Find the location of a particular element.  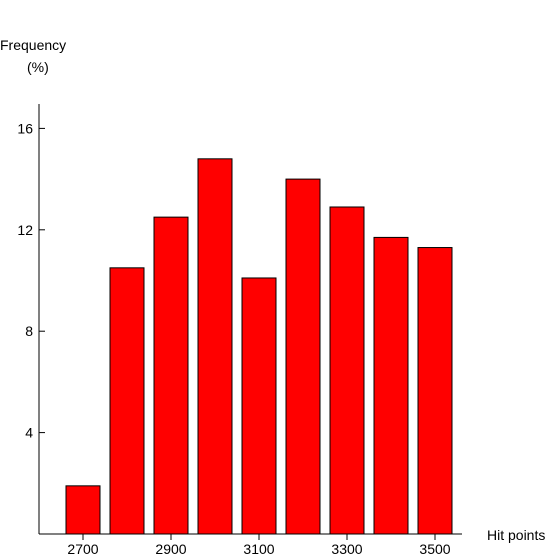

x-axis-label: Hit points is located at coordinates (516, 535).